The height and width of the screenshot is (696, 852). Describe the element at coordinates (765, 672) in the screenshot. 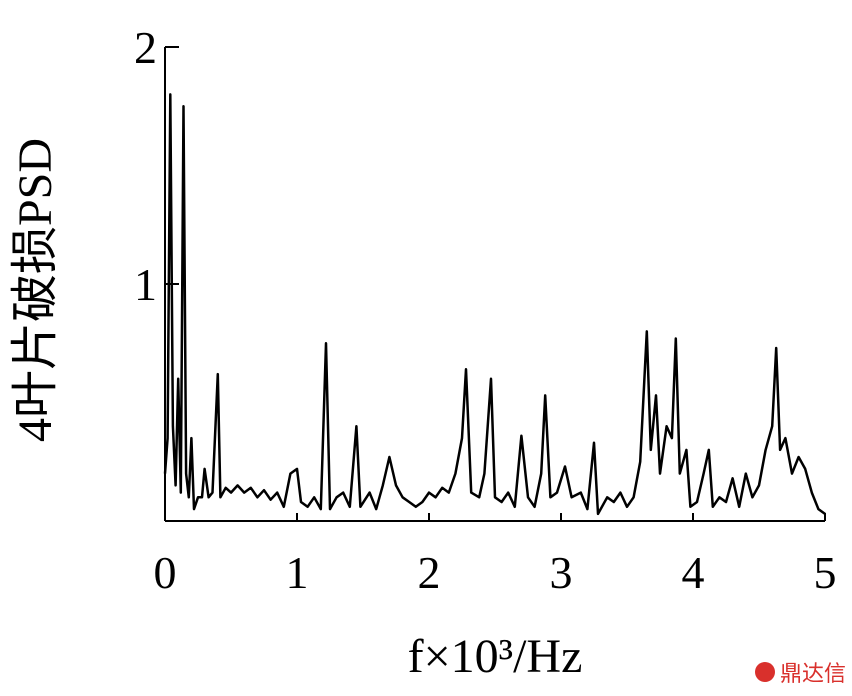

I see `watermark-logo` at that location.